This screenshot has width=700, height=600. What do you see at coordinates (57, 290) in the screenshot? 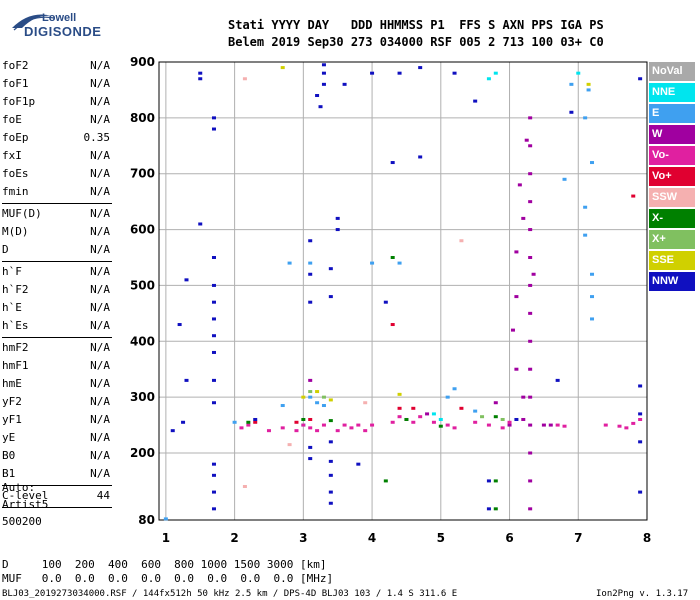
I see `param-row: h`F2 N/A` at bounding box center [57, 290].